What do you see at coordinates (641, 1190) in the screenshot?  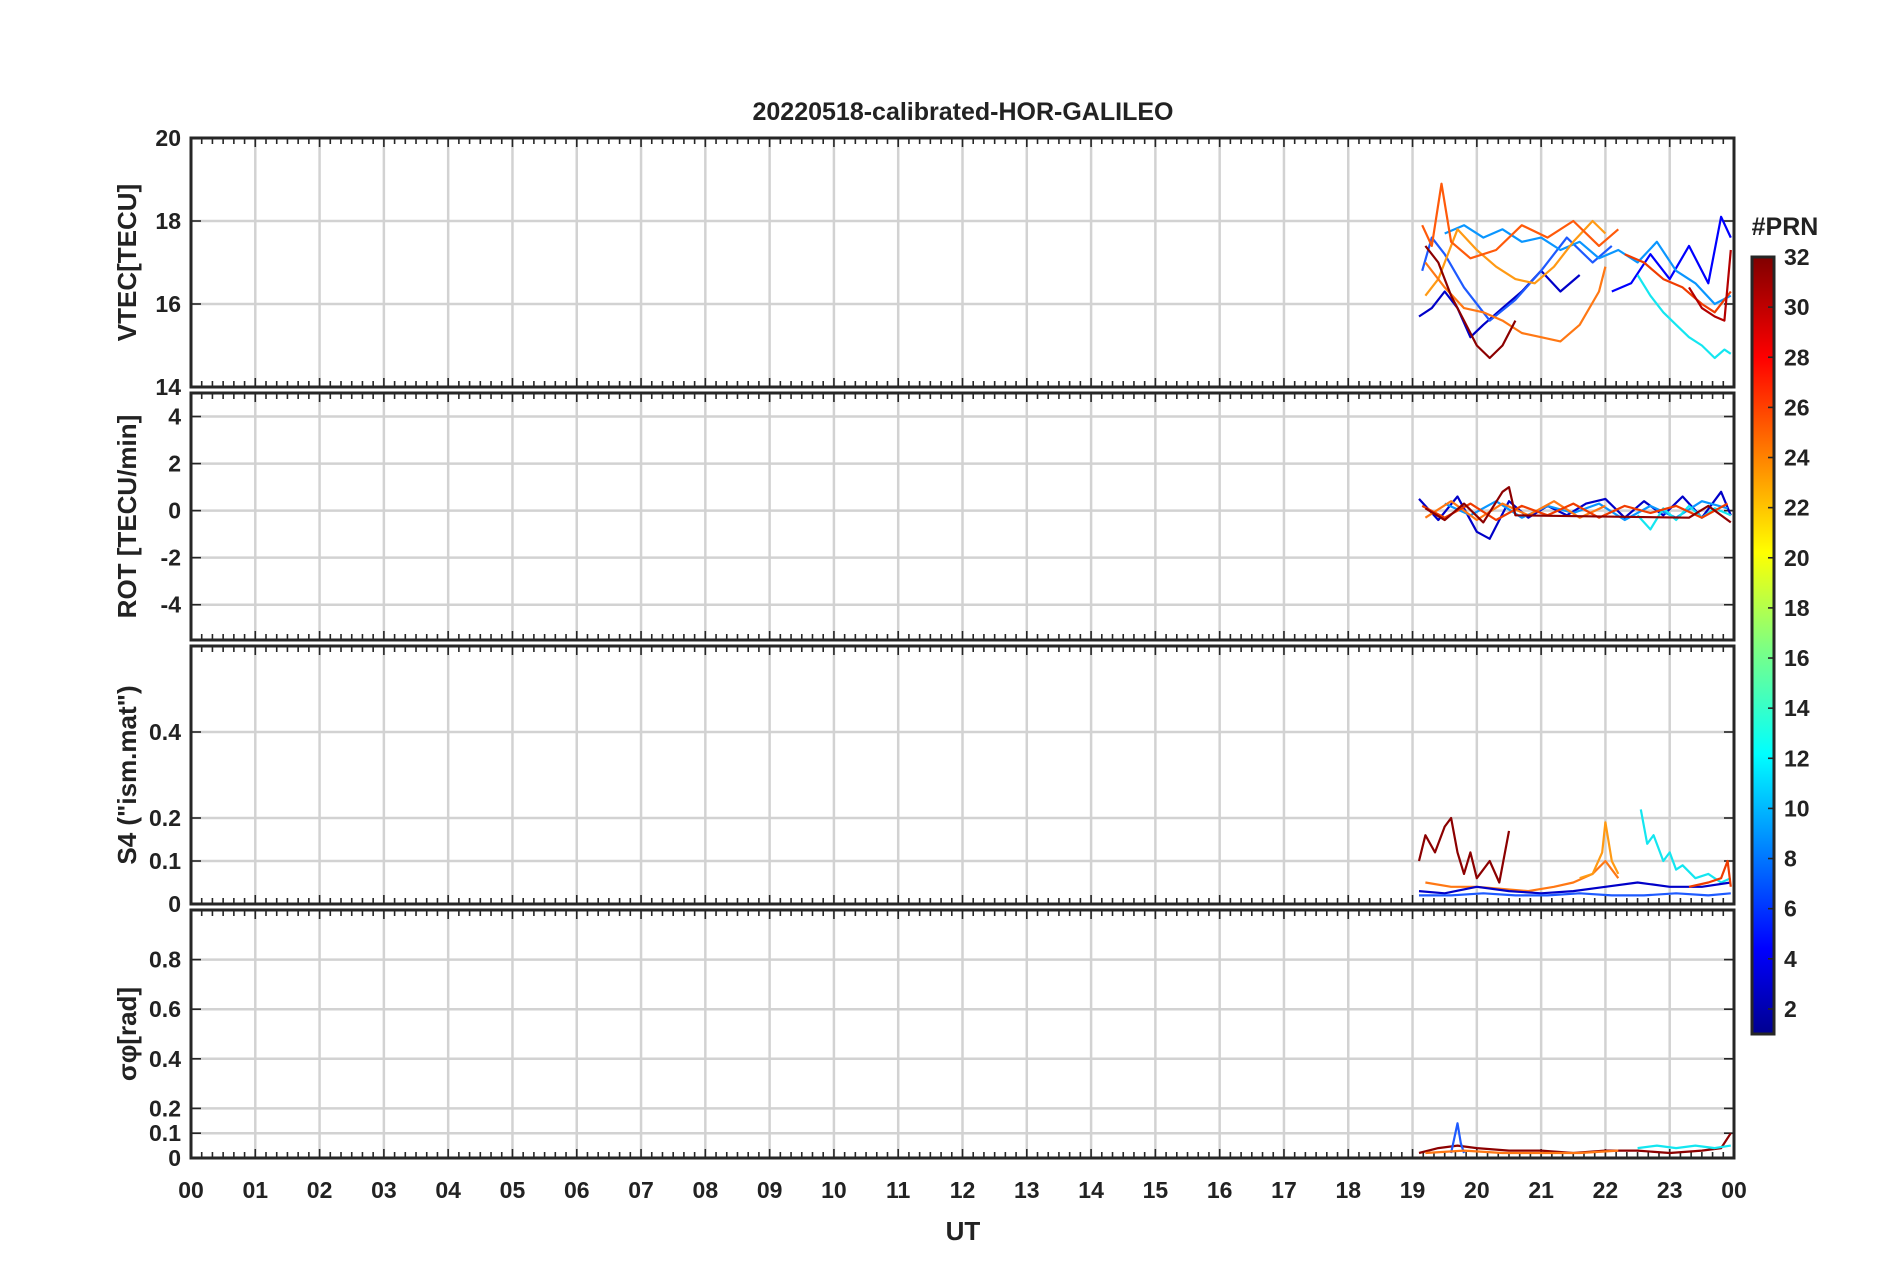 I see `x-tick-label: 07` at bounding box center [641, 1190].